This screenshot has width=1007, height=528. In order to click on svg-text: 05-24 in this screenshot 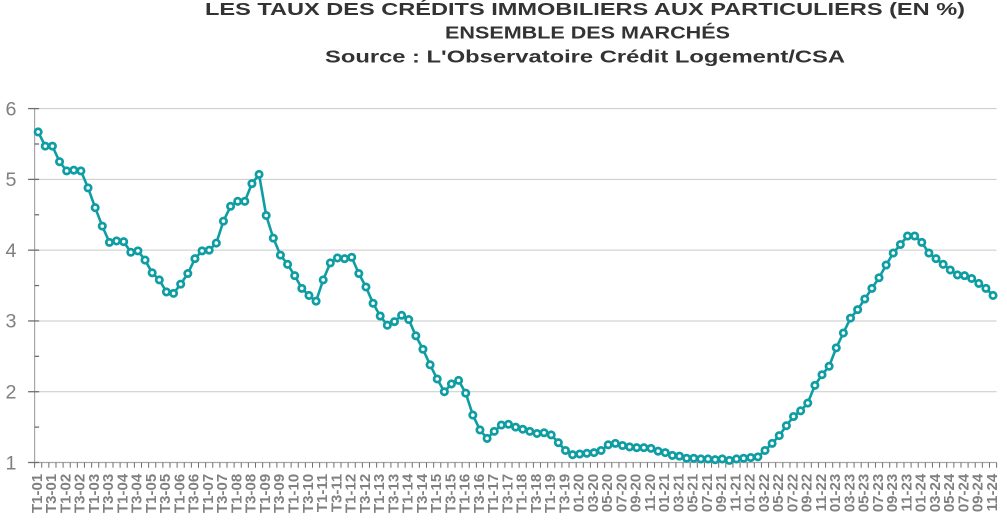, I will do `click(949, 492)`.